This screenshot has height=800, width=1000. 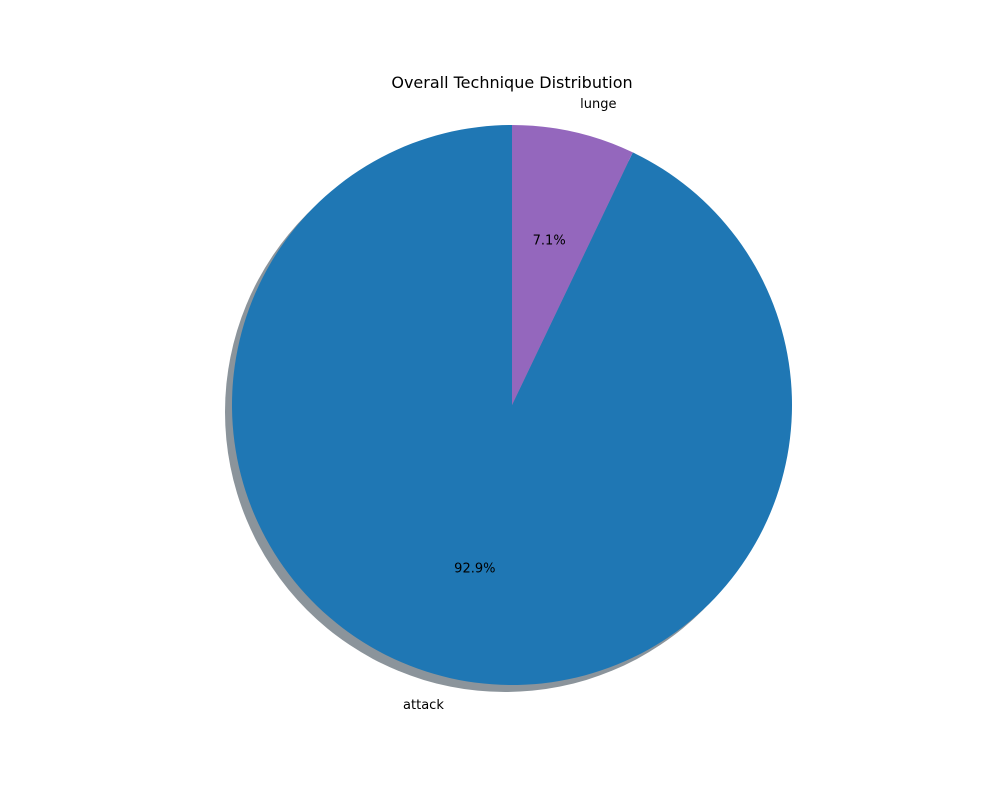 What do you see at coordinates (572, 265) in the screenshot?
I see `pie-slice-lunge` at bounding box center [572, 265].